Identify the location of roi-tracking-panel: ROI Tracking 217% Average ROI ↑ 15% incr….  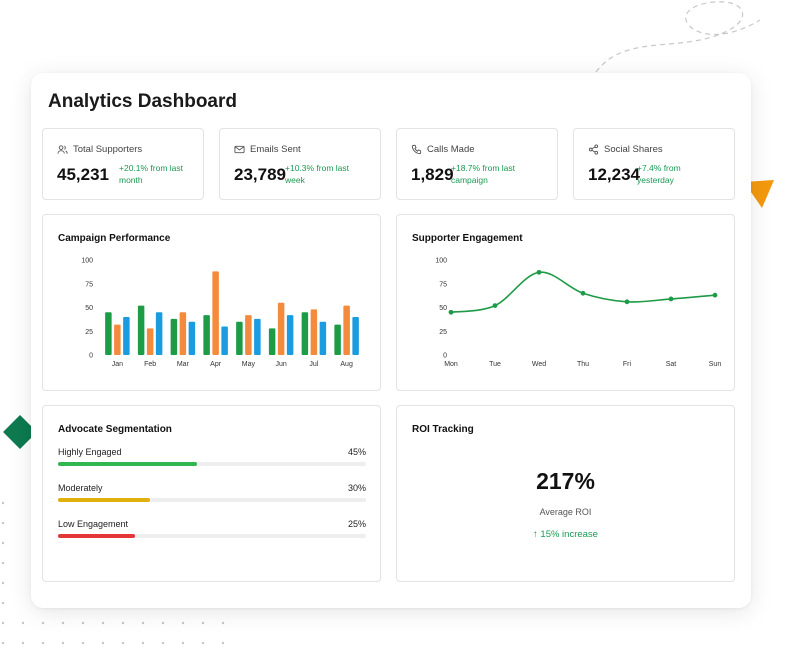
(565, 493).